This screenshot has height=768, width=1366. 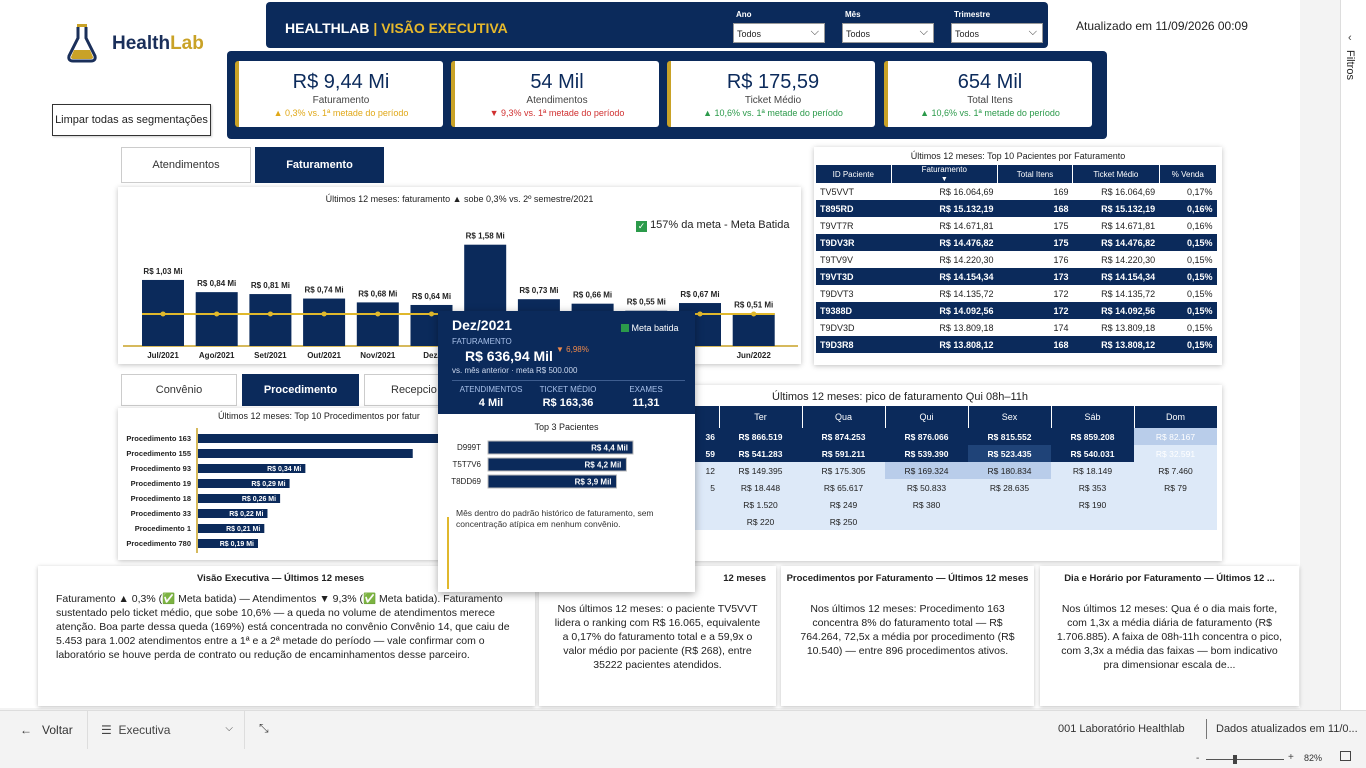 I want to click on page-selector: ☰ Executiva ⌵, so click(x=167, y=730).